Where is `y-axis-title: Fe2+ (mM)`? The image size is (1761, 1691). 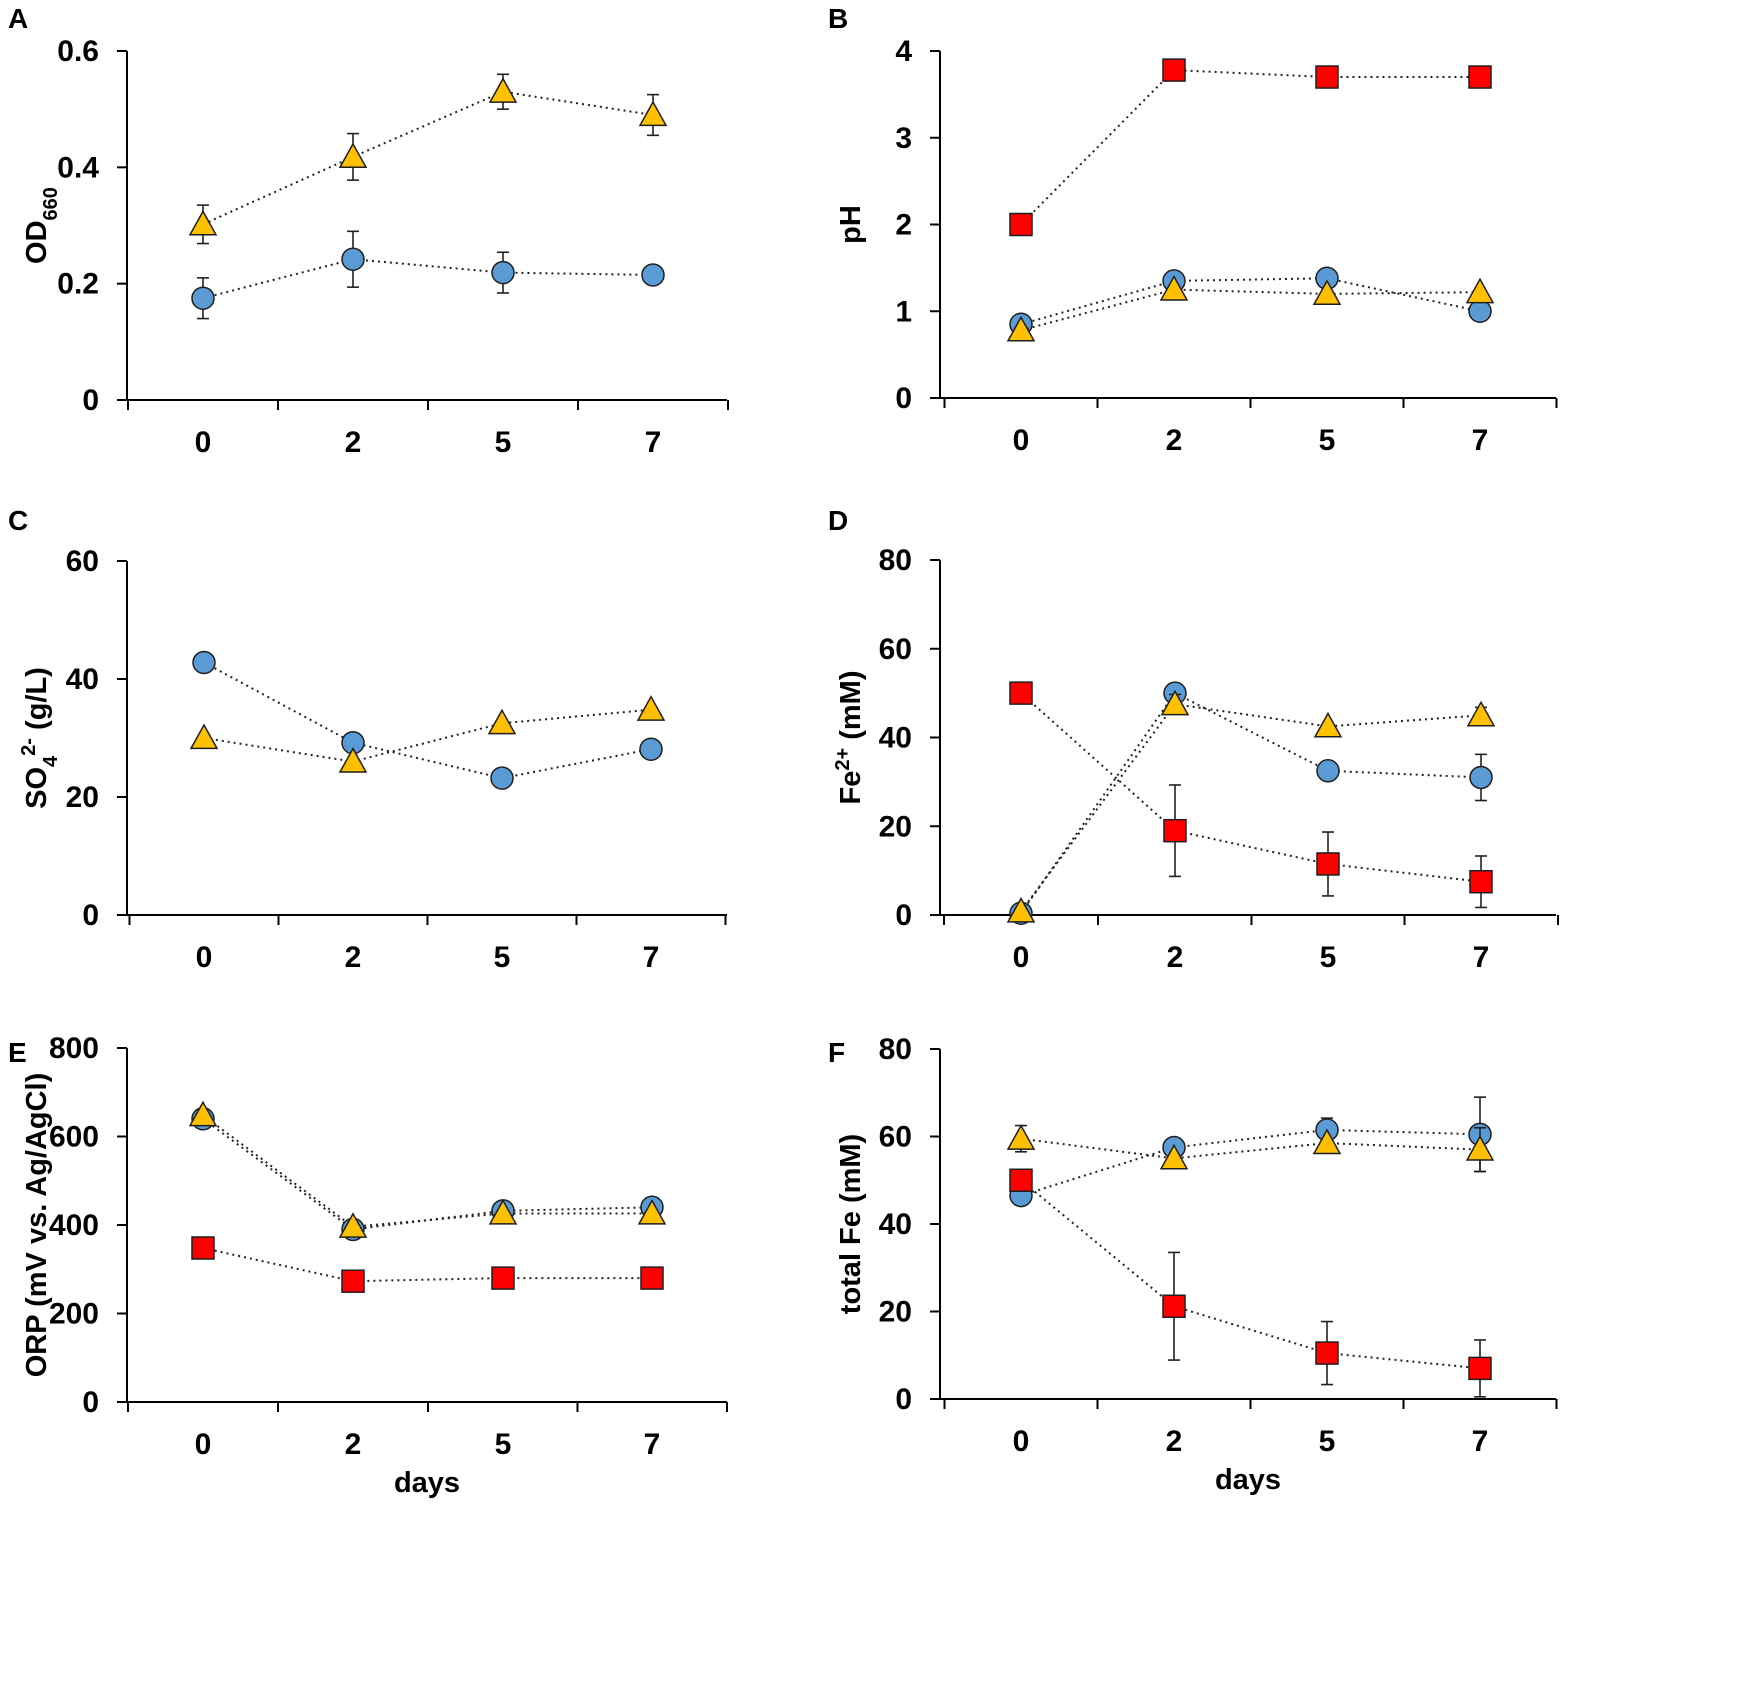
y-axis-title: Fe2+ (mM) is located at coordinates (849, 738).